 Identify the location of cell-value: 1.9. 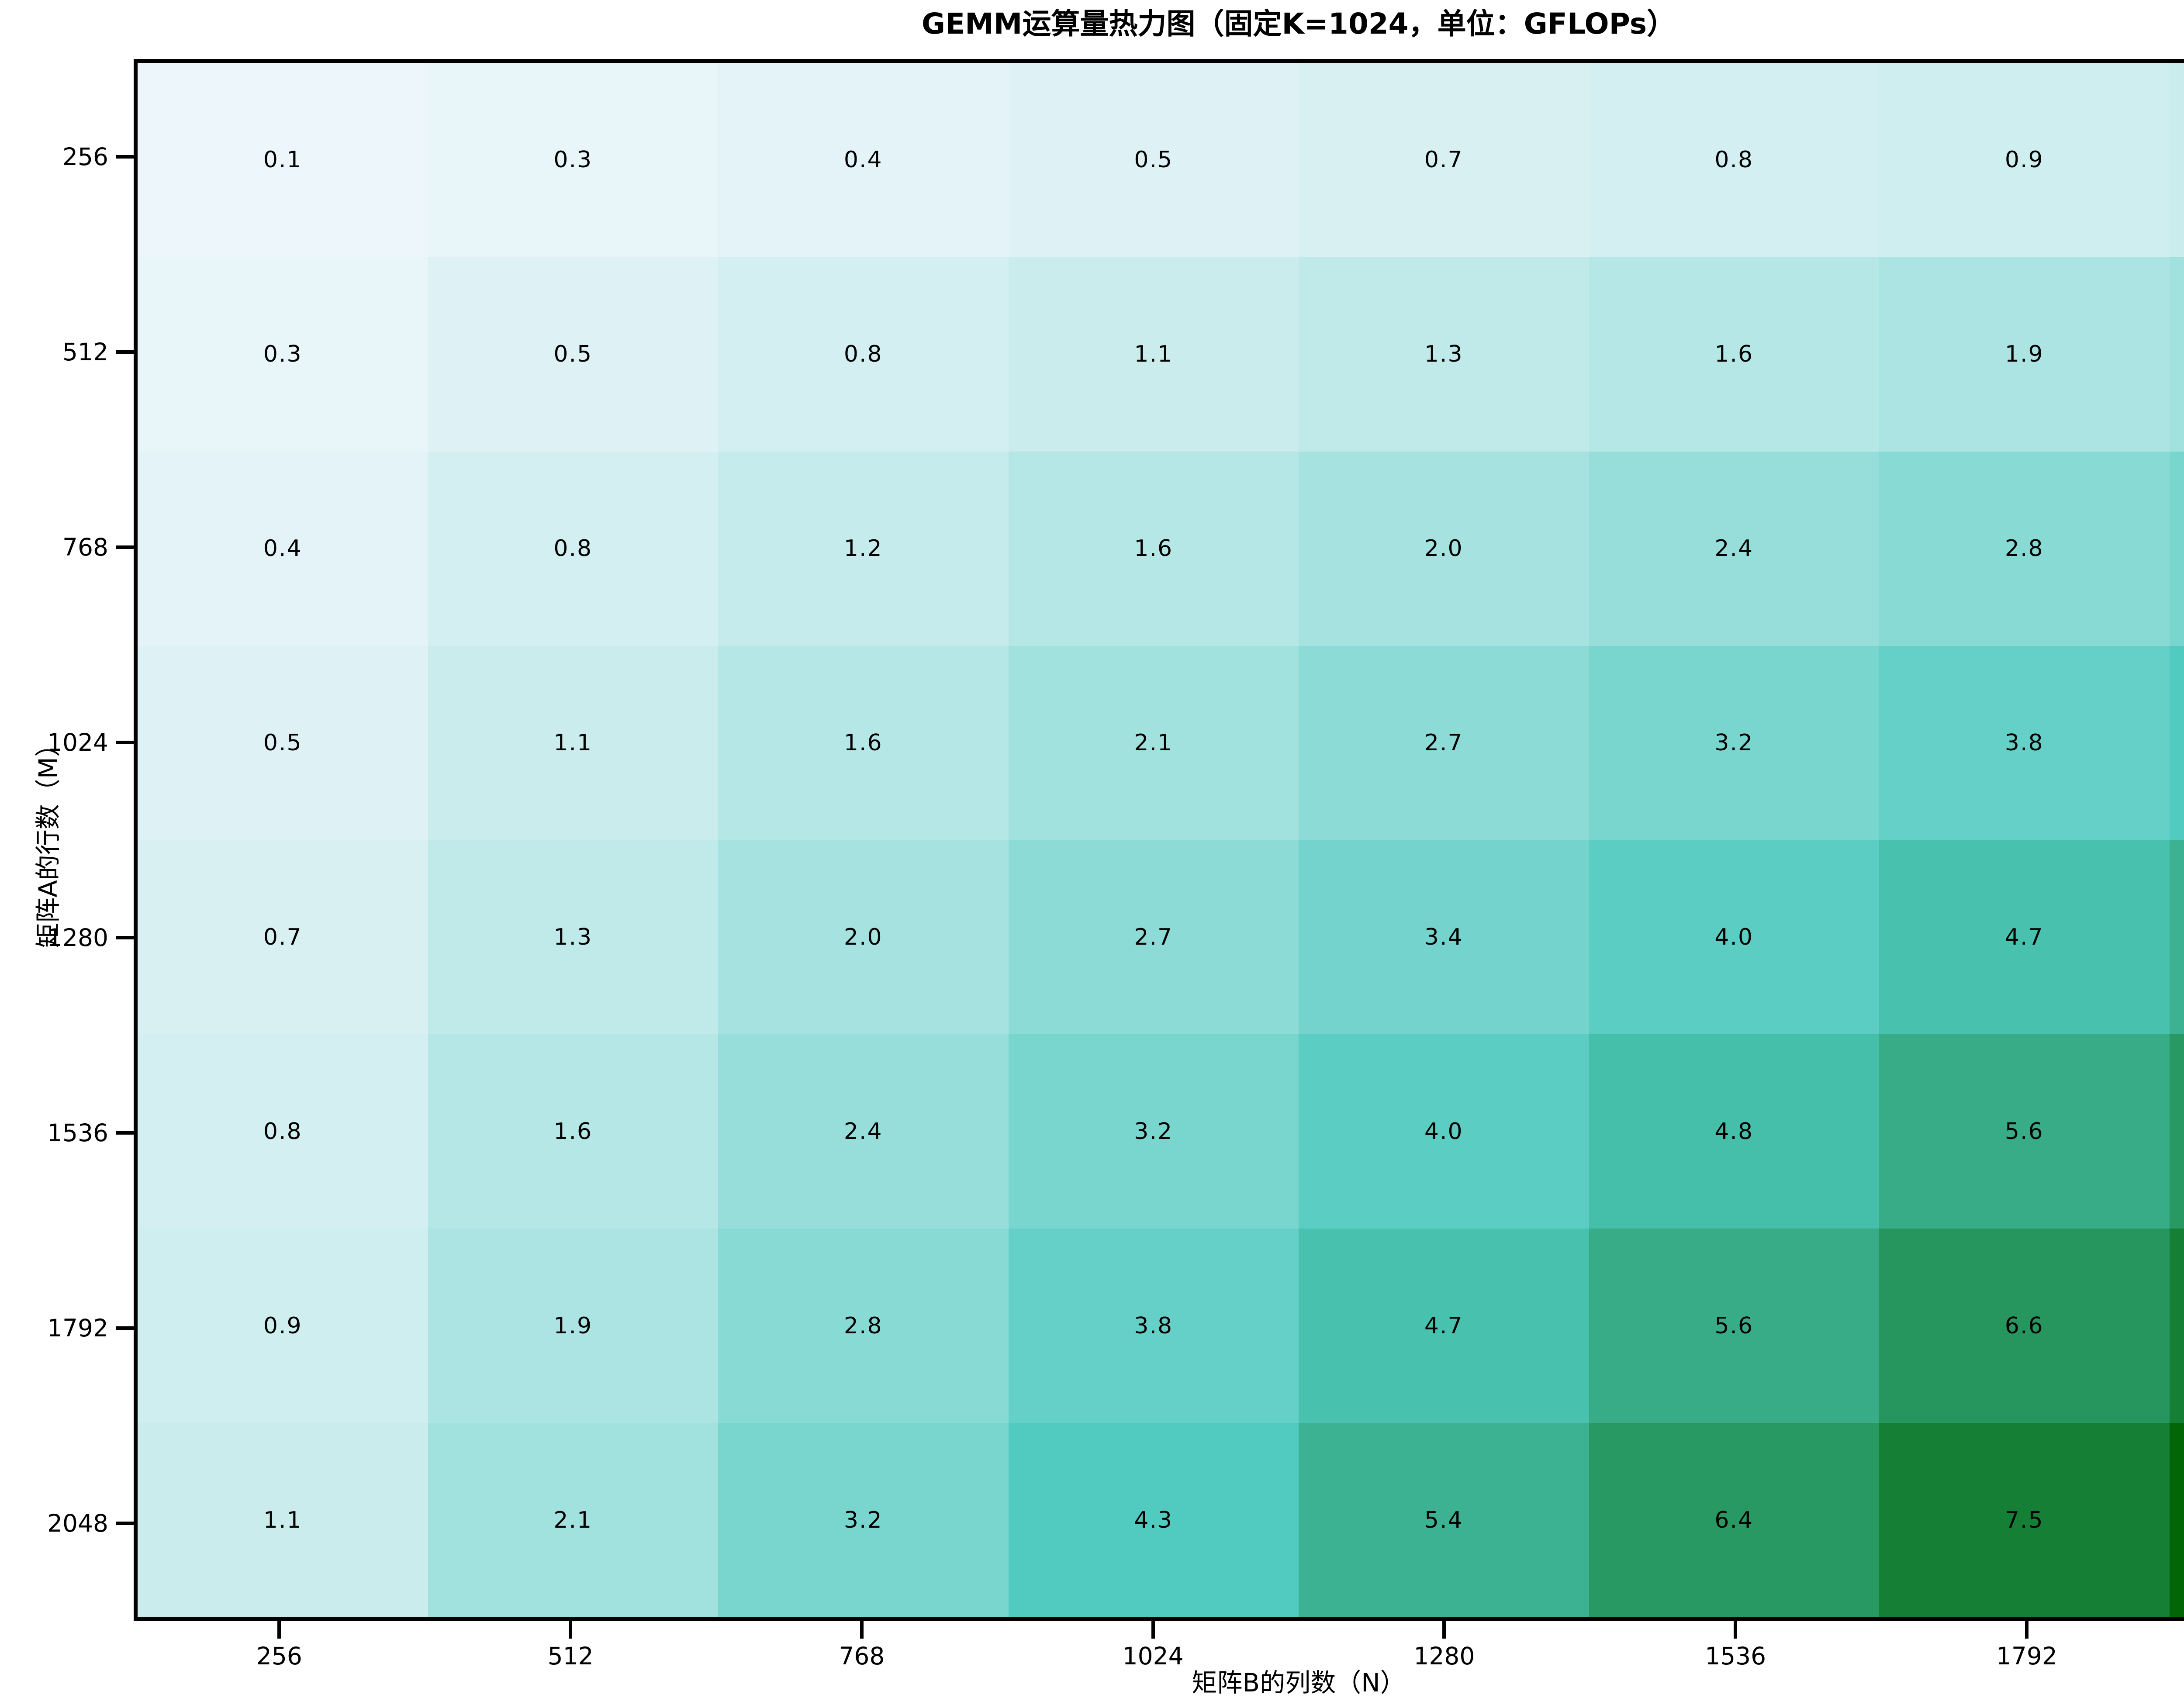
(573, 1325).